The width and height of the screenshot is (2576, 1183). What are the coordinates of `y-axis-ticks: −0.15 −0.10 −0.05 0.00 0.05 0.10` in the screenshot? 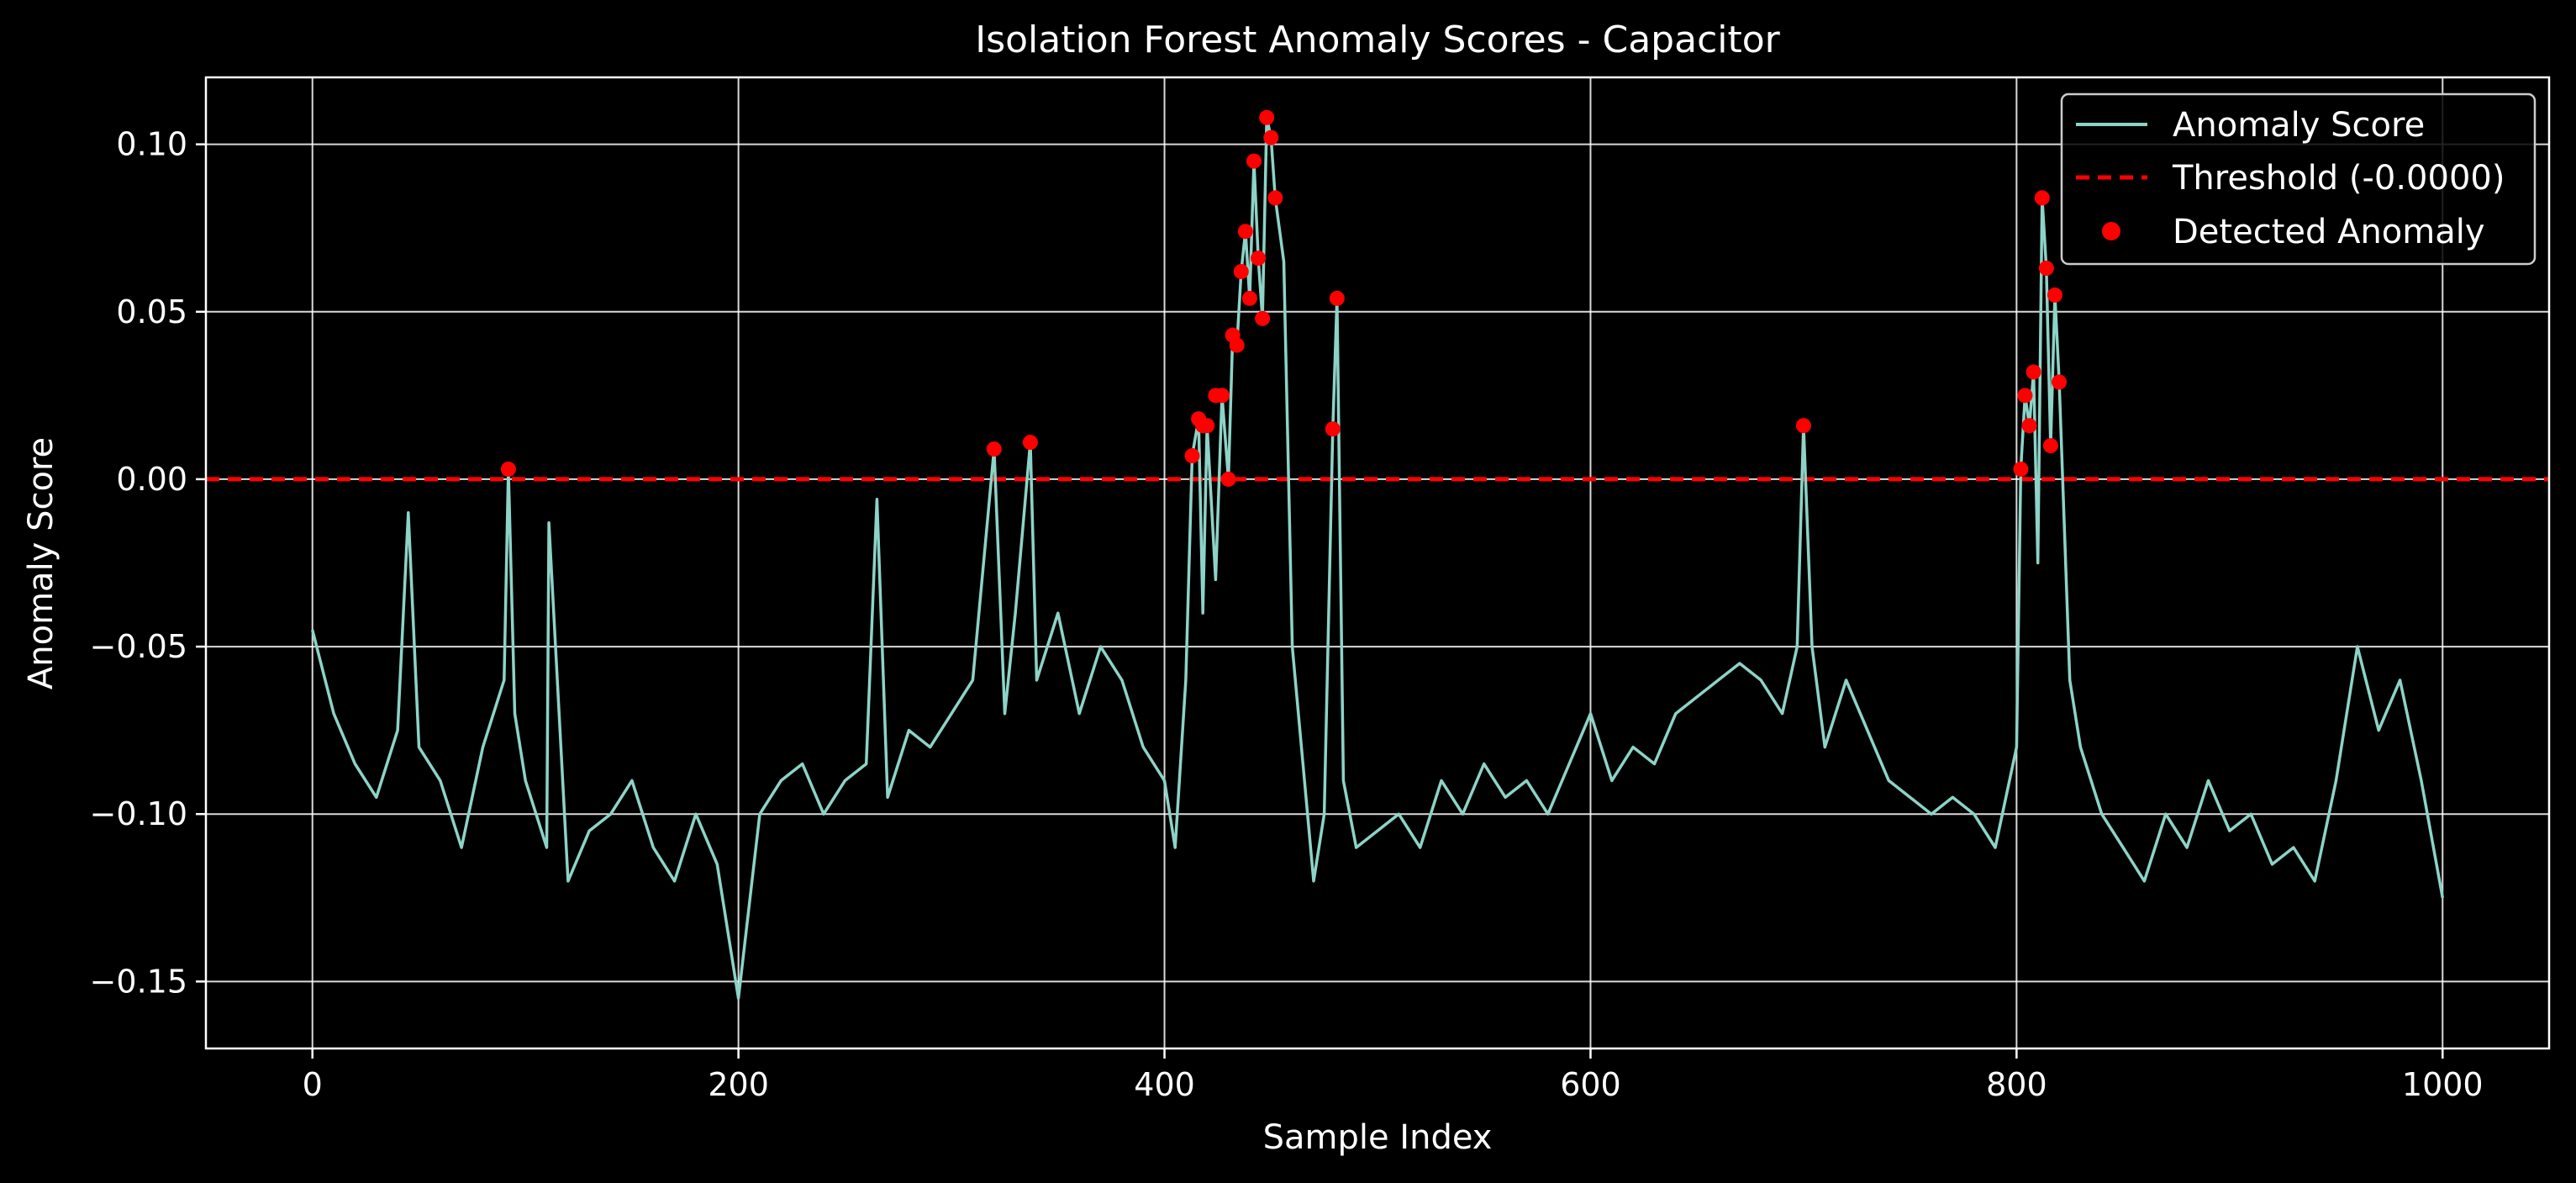 It's located at (148, 563).